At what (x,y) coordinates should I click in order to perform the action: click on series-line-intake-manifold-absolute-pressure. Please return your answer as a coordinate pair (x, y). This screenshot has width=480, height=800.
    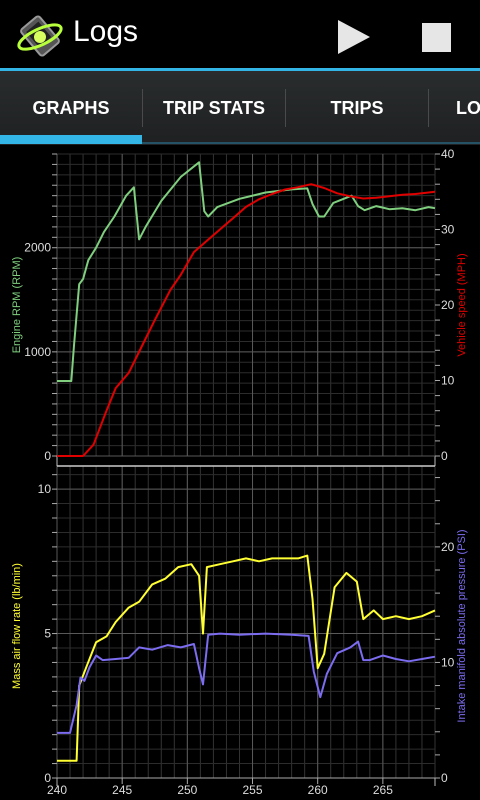
    Looking at the image, I should click on (246, 683).